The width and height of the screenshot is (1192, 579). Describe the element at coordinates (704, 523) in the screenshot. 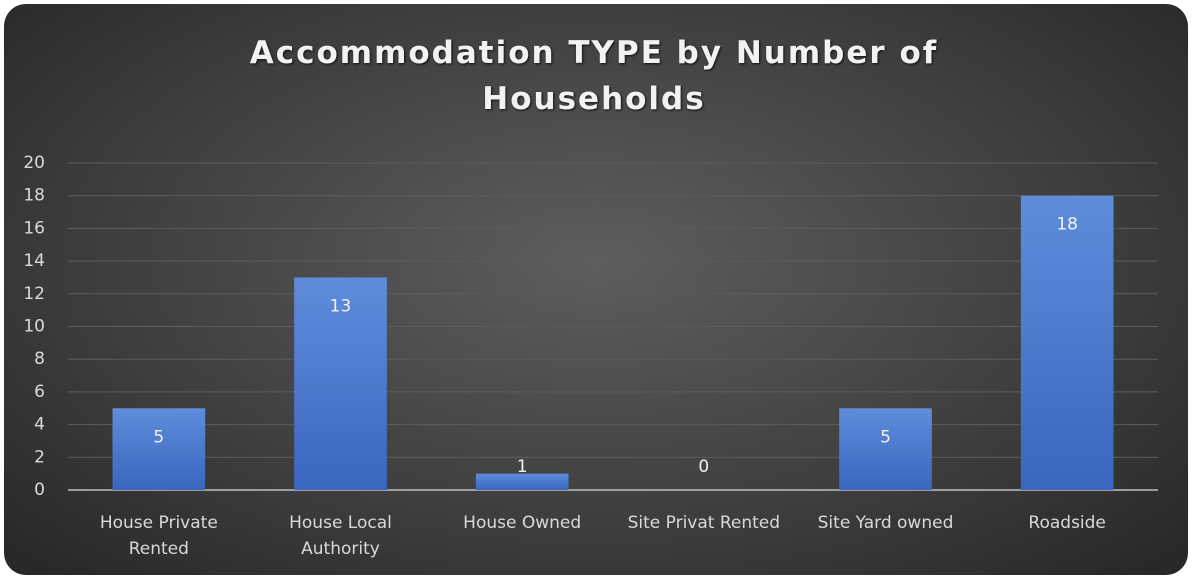

I see `x-tick-label: Site Privat Rented` at that location.